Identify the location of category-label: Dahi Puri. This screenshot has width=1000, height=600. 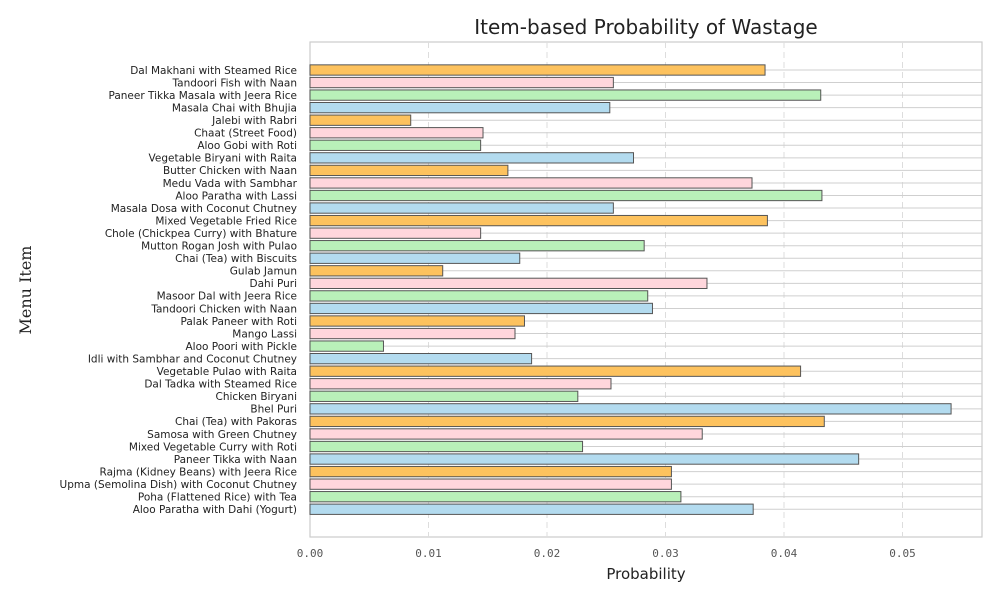
(273, 284).